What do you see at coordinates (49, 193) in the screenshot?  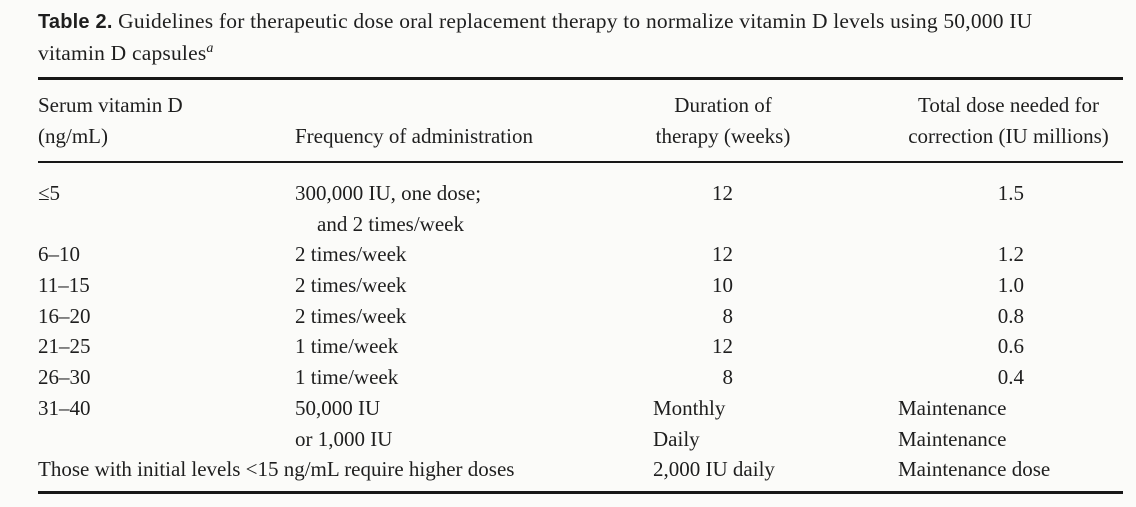 I see `cell-serum: ≤5` at bounding box center [49, 193].